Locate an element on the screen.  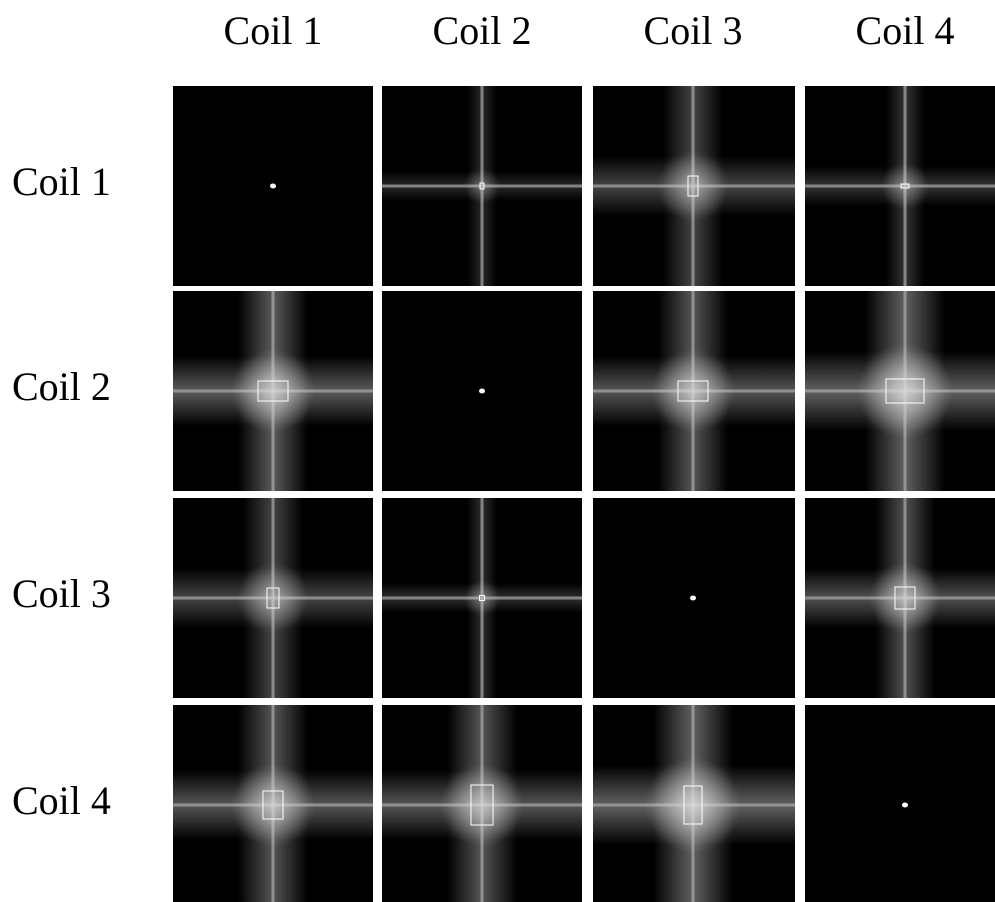
row-header: Coil 2 is located at coordinates (61, 386).